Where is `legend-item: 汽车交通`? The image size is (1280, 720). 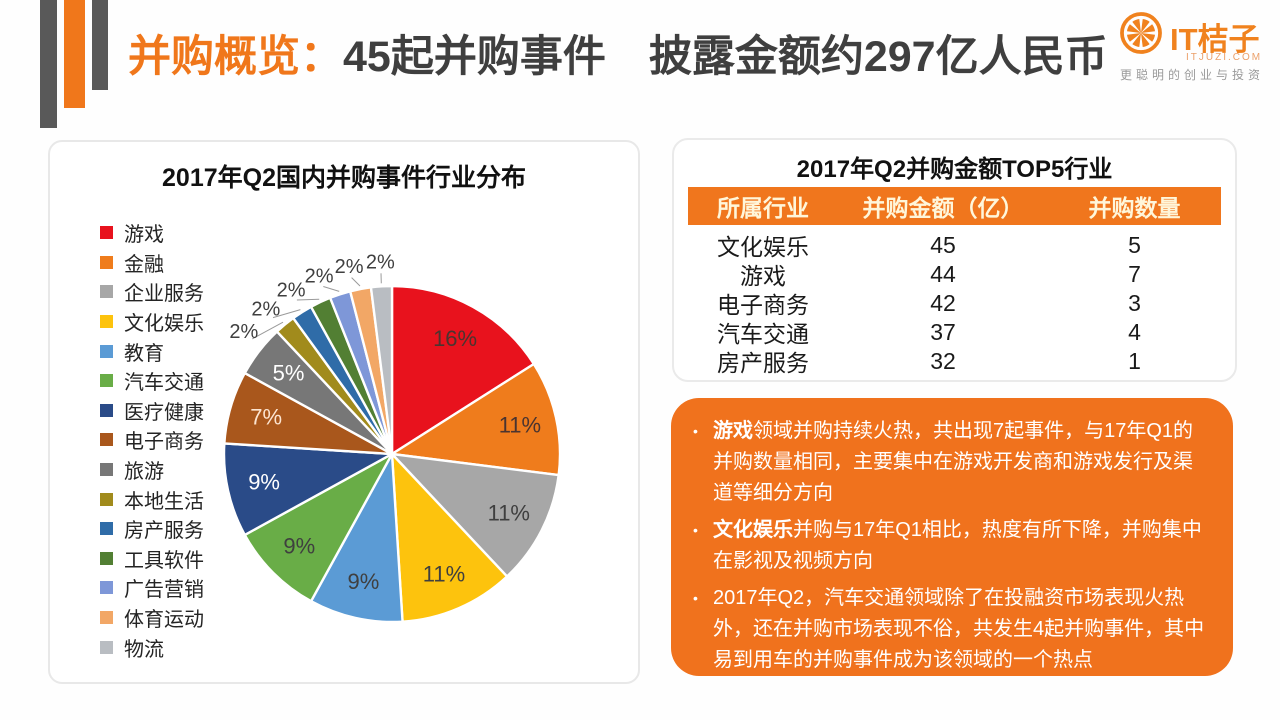 legend-item: 汽车交通 is located at coordinates (152, 381).